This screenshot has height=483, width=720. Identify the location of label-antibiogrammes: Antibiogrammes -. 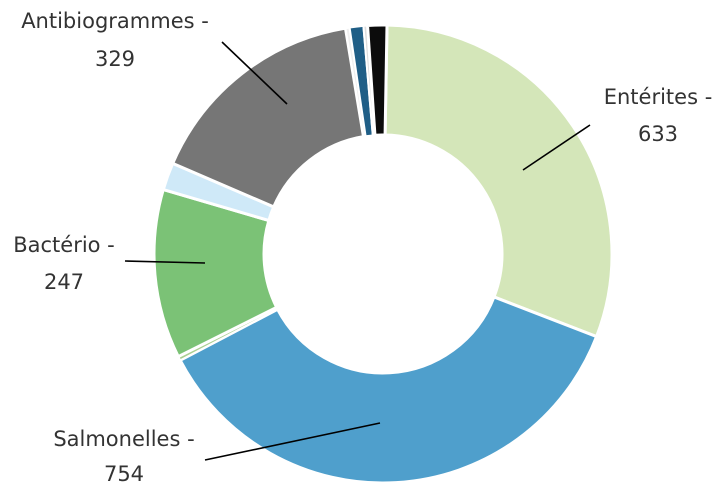
(115, 21).